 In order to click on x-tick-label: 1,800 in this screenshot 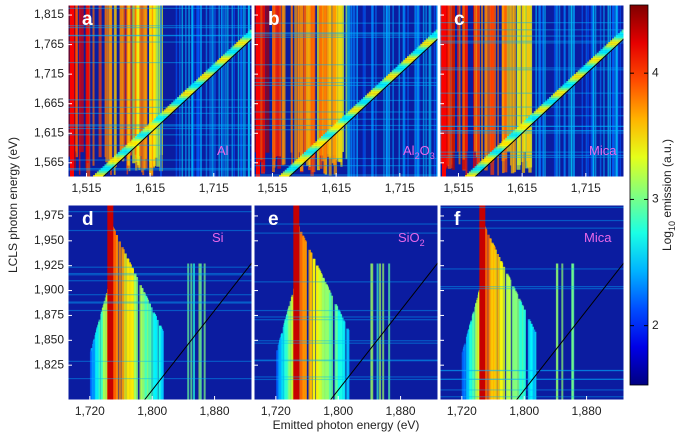, I will do `click(152, 411)`.